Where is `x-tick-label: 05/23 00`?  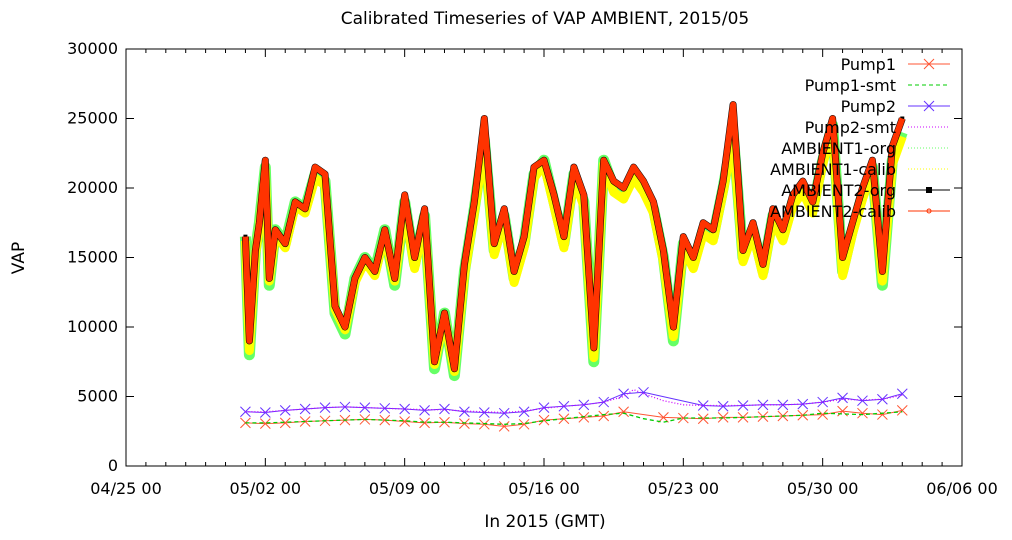
x-tick-label: 05/23 00 is located at coordinates (684, 488).